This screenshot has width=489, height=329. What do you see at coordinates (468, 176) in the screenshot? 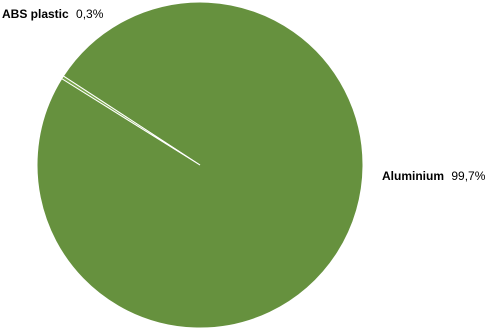
I see `data-label-aluminium-value: 99,7%` at bounding box center [468, 176].